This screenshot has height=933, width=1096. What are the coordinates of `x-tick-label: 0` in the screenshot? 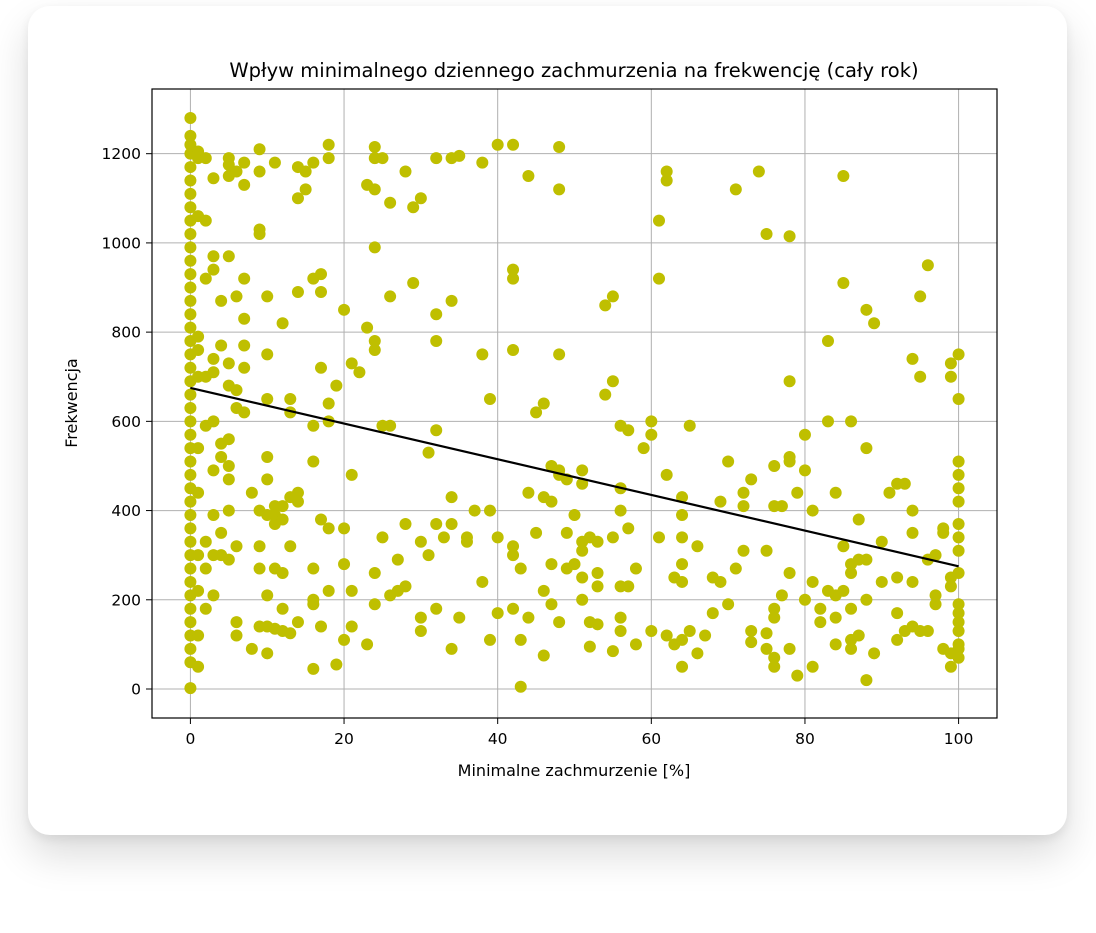 It's located at (190, 739).